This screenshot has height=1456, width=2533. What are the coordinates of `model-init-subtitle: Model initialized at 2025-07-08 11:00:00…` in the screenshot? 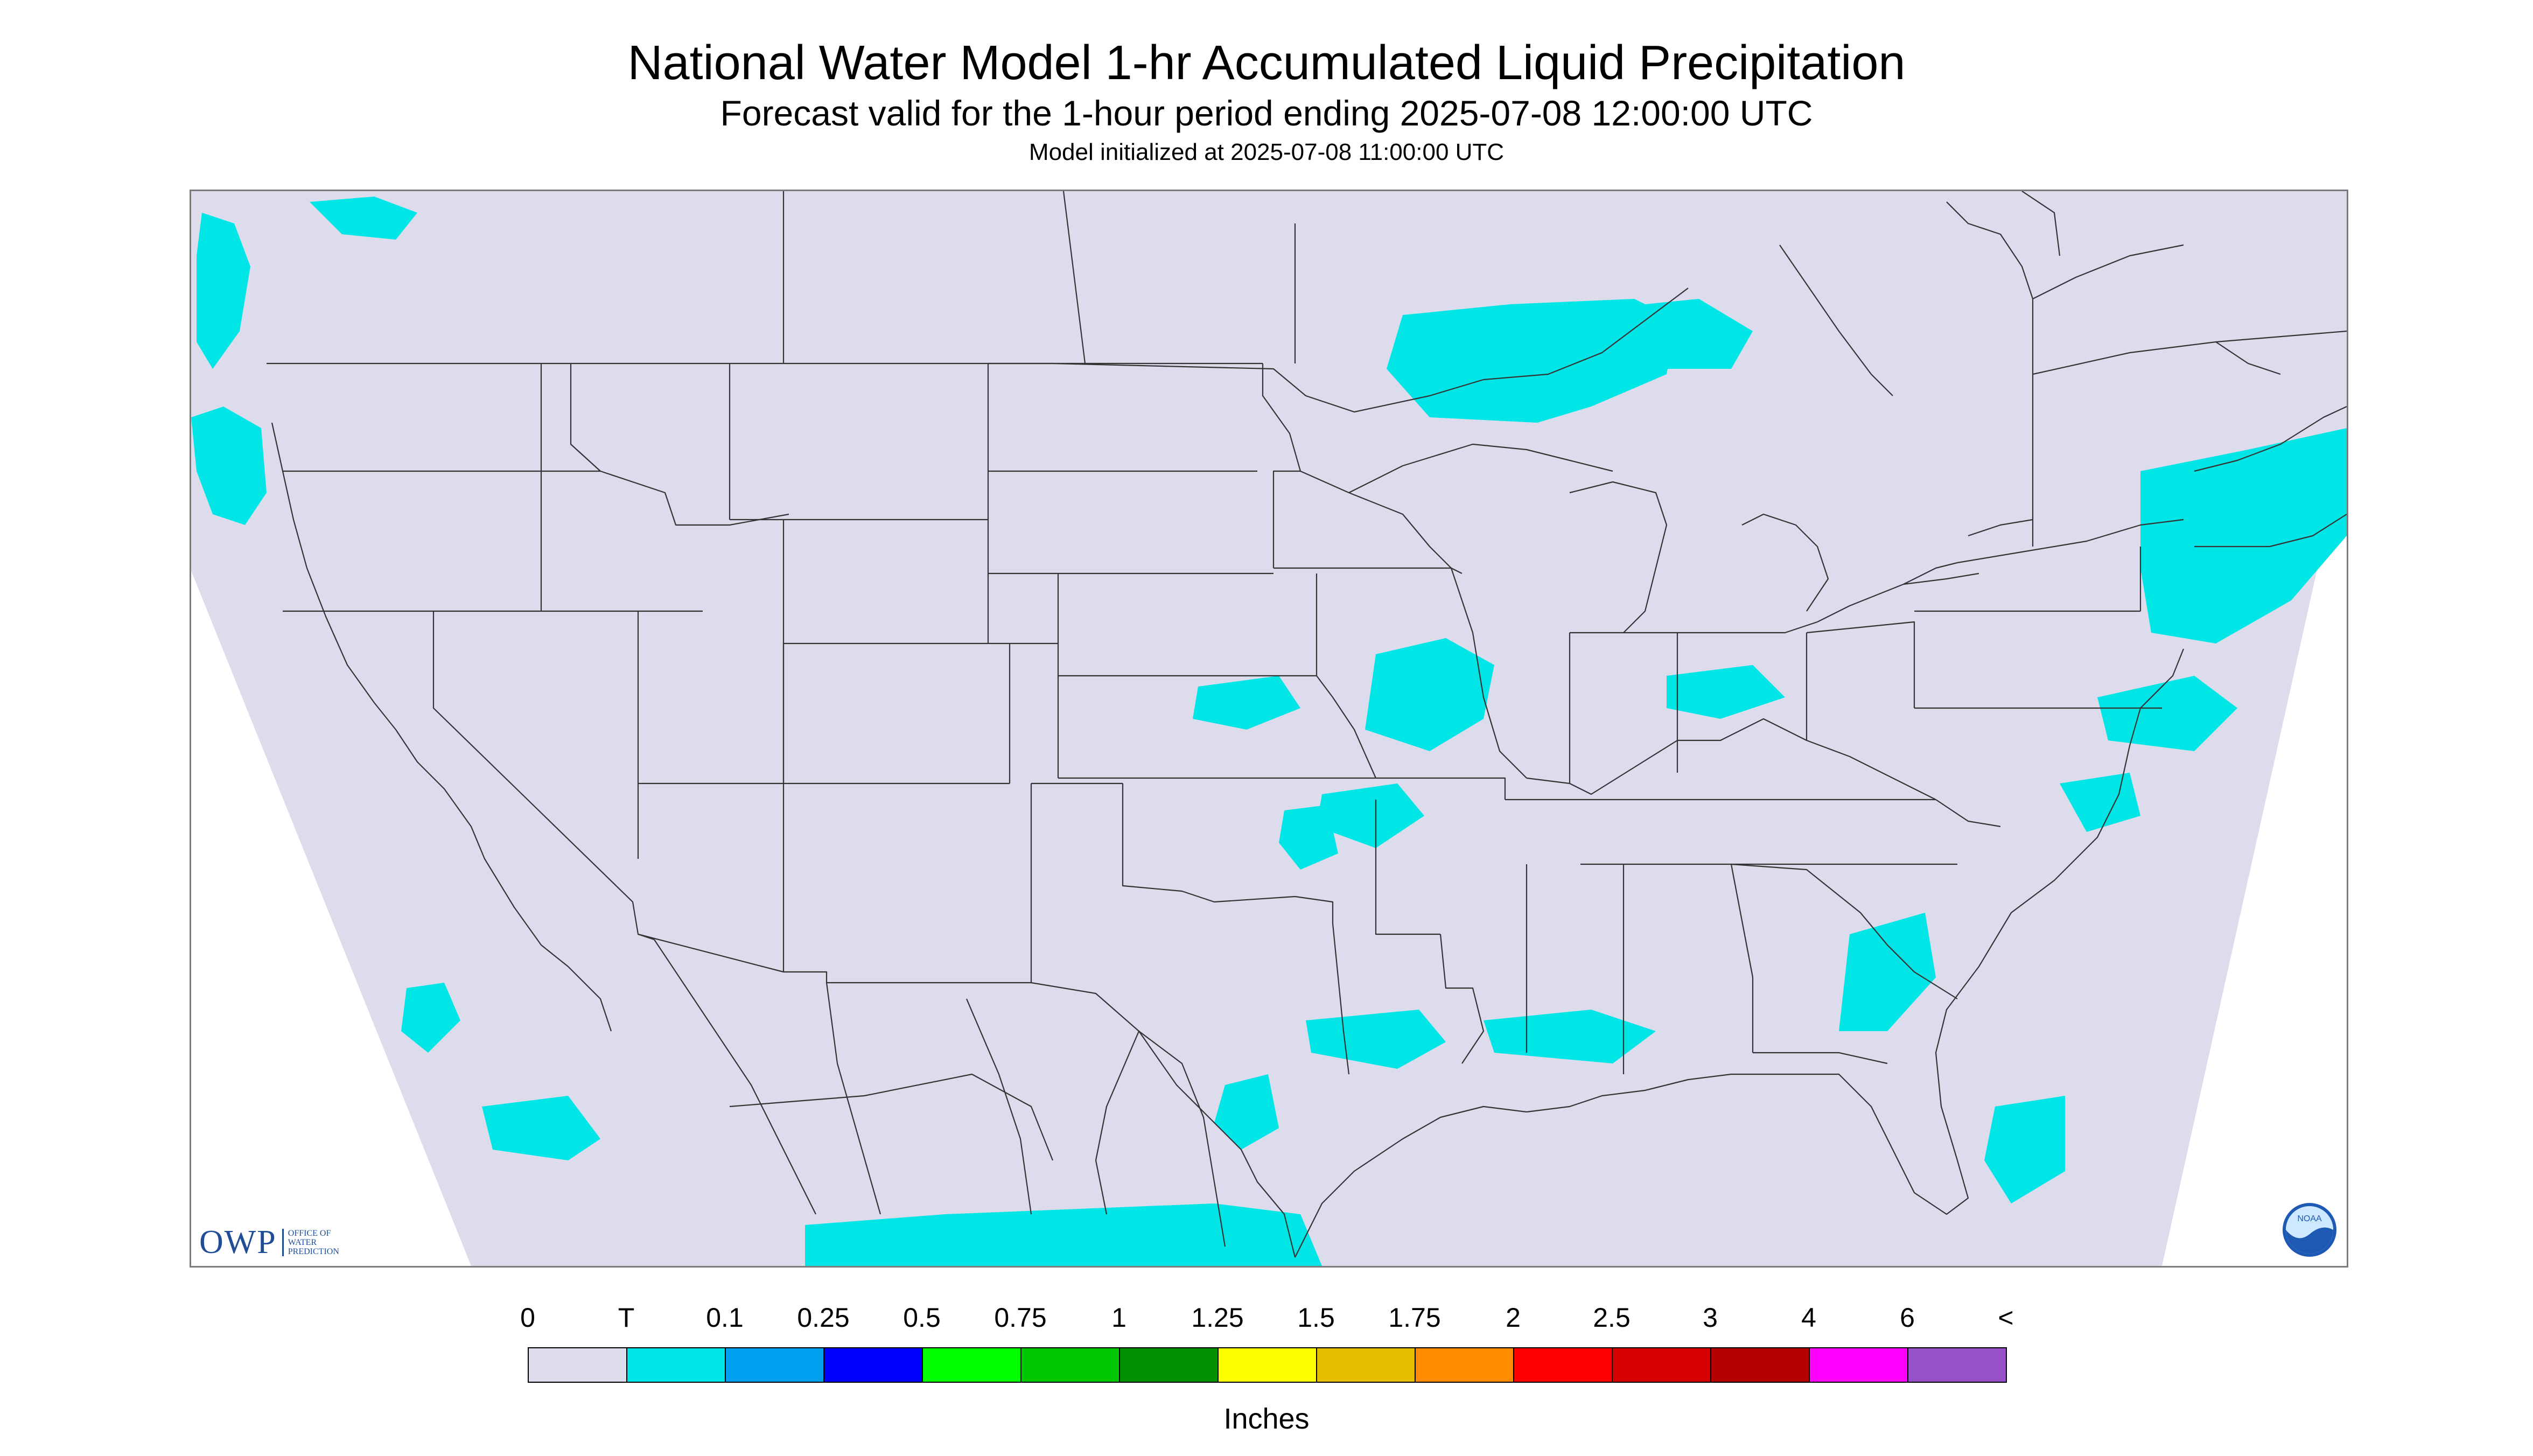 It's located at (1266, 152).